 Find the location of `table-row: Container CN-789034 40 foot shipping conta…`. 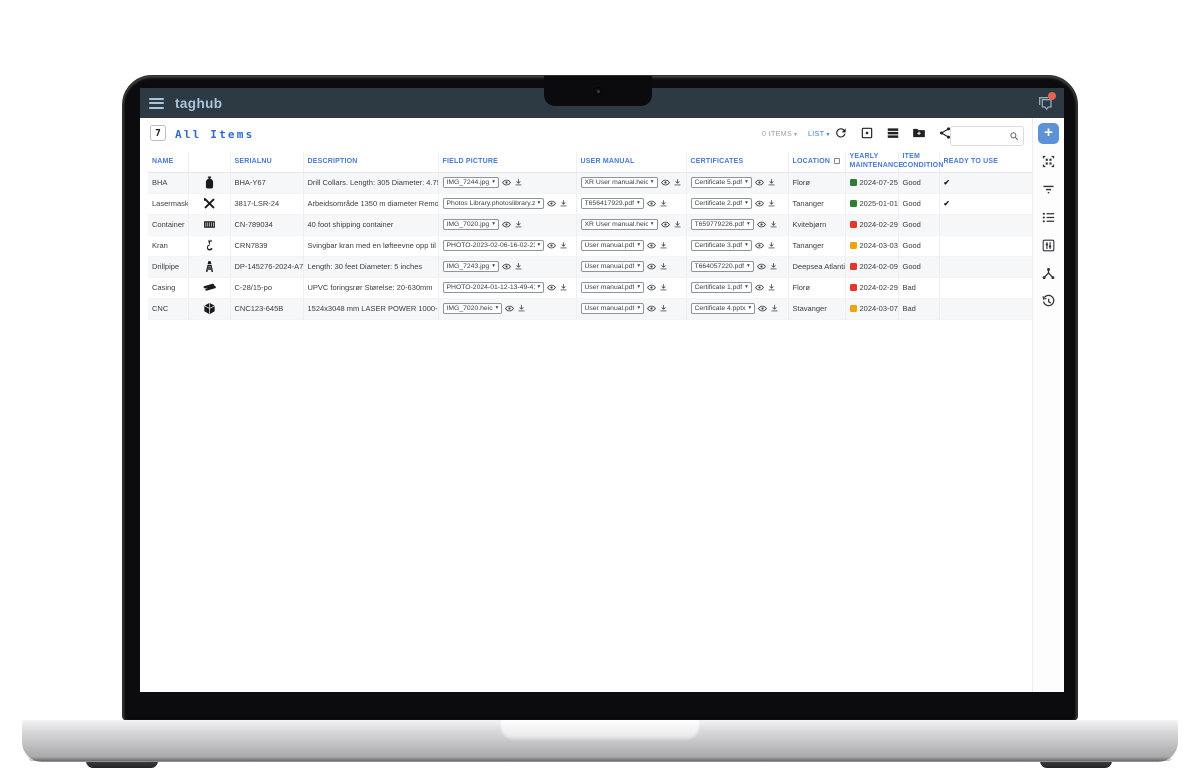

table-row: Container CN-789034 40 foot shipping conta… is located at coordinates (590, 225).